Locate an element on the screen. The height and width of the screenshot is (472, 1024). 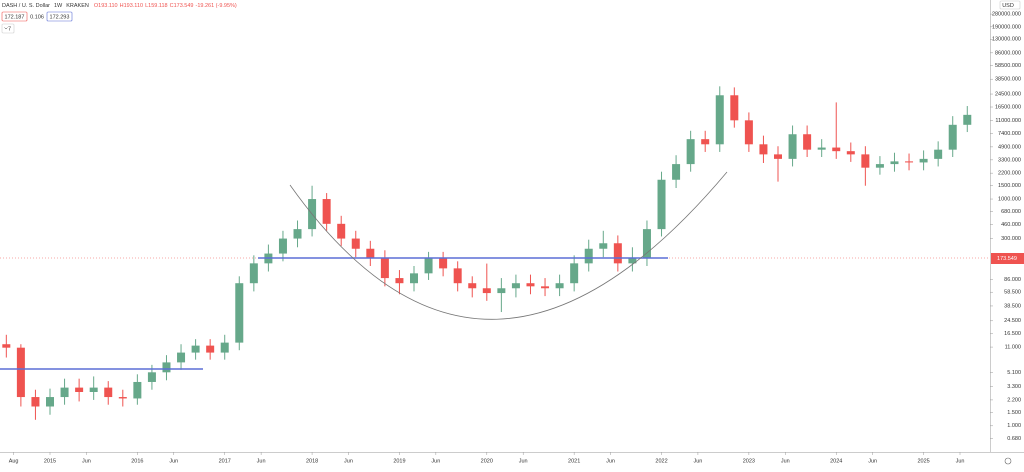
chevron is located at coordinates (6, 28).